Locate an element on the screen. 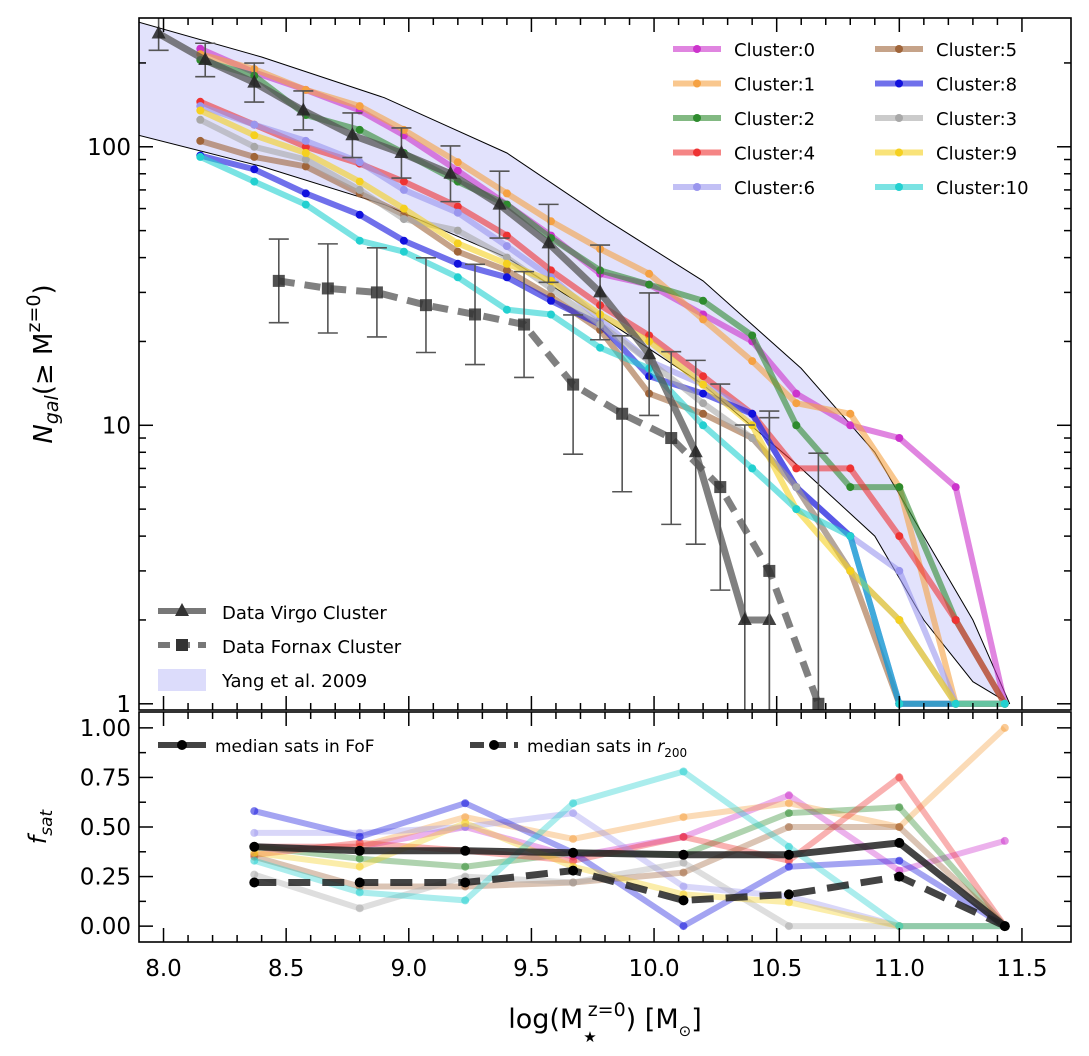  median-r200 is located at coordinates (629, 898).